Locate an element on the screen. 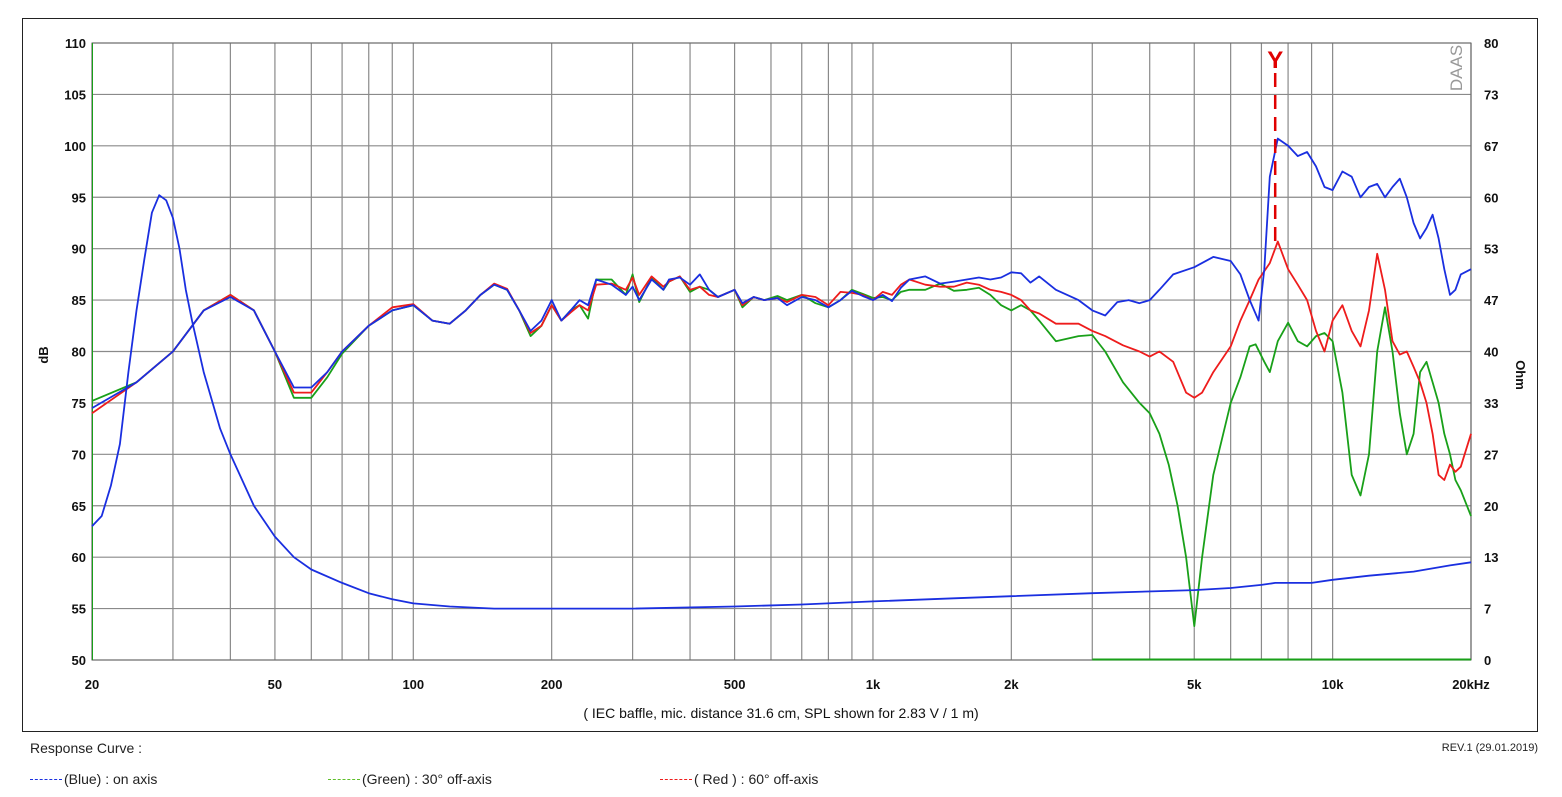  y2-tick-label: 40 is located at coordinates (1491, 352).